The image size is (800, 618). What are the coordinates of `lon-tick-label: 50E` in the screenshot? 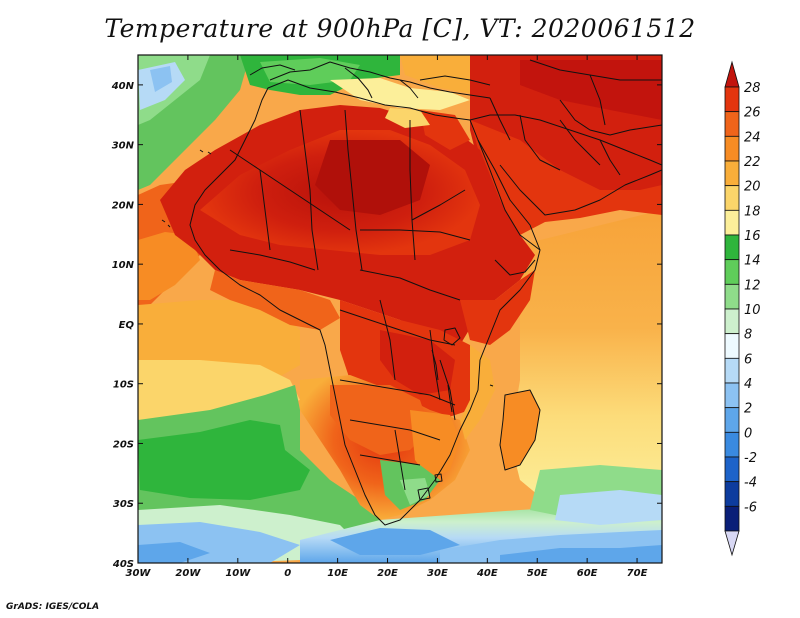 It's located at (537, 573).